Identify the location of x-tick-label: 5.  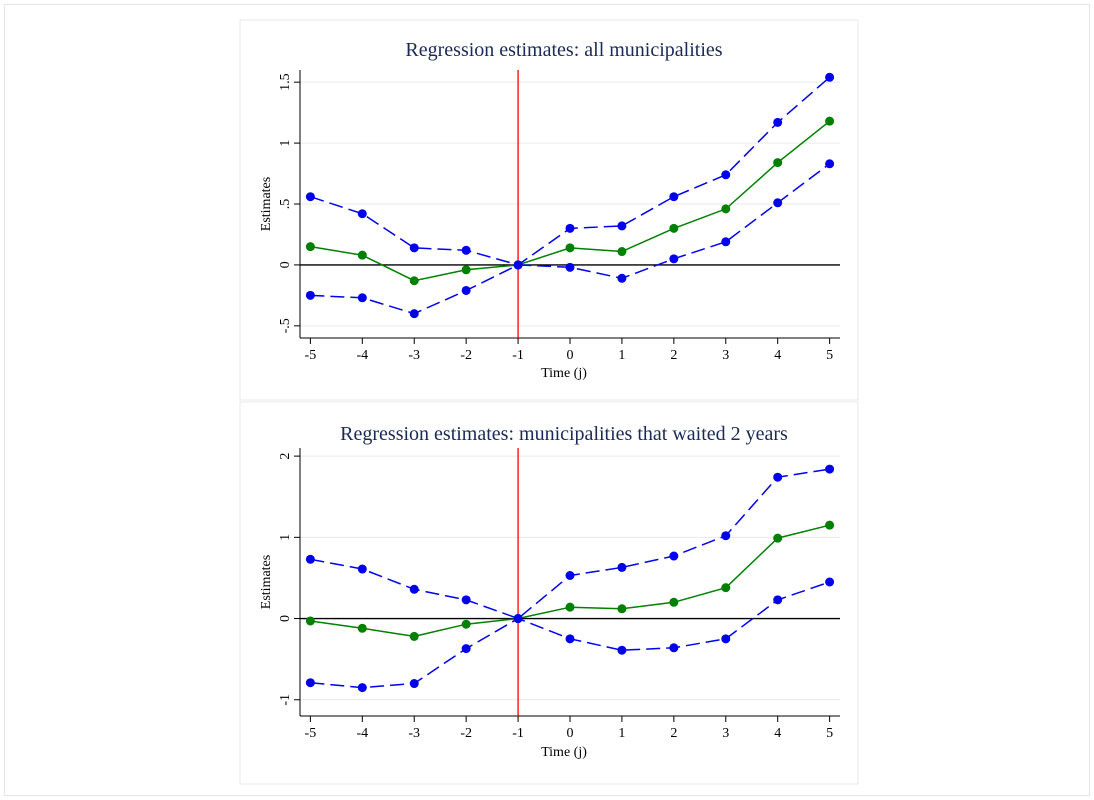
(829, 733).